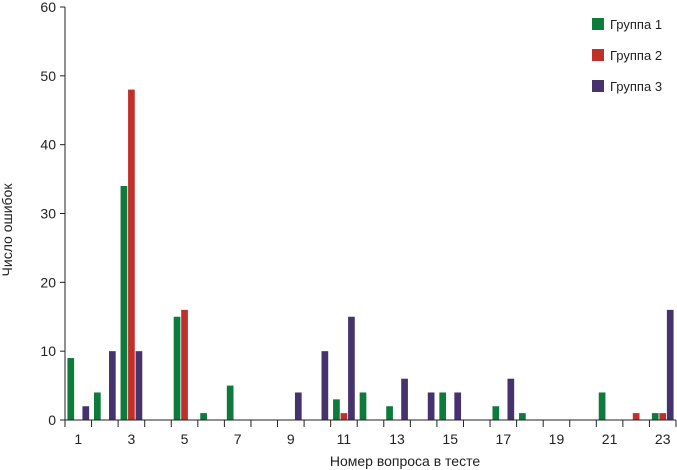 Image resolution: width=677 pixels, height=470 pixels. What do you see at coordinates (636, 24) in the screenshot?
I see `legend-label-1: Группа 1` at bounding box center [636, 24].